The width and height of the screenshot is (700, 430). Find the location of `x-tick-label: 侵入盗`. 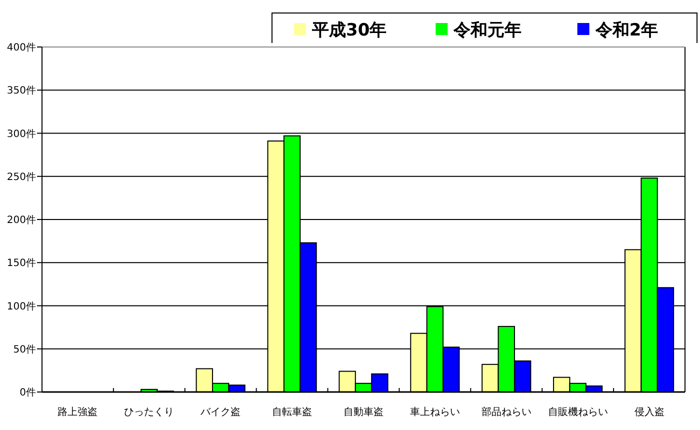

x-tick-label: 侵入盗 is located at coordinates (649, 412).